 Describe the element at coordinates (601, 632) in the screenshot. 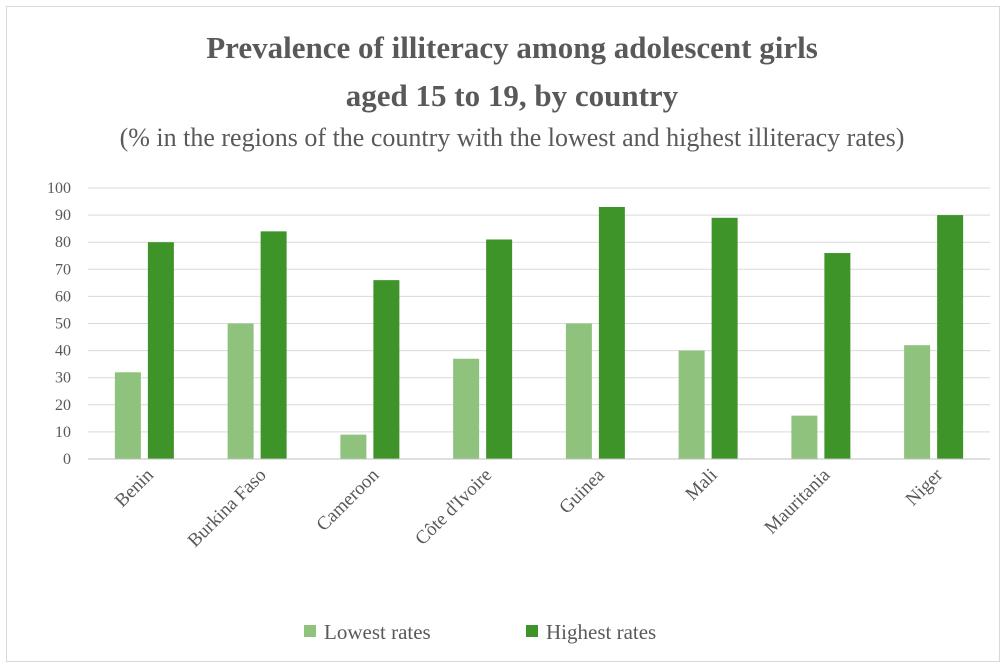

I see `legend-label-highest-rates: Highest rates` at that location.